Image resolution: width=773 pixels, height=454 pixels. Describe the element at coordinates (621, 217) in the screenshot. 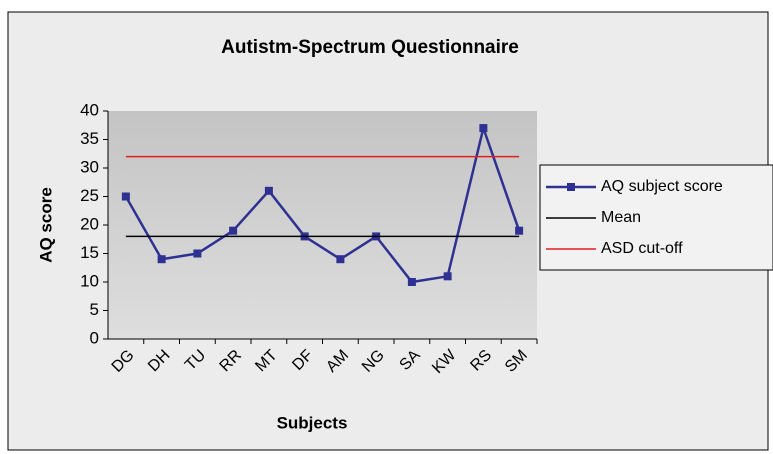

I see `legend-label: Mean` at that location.